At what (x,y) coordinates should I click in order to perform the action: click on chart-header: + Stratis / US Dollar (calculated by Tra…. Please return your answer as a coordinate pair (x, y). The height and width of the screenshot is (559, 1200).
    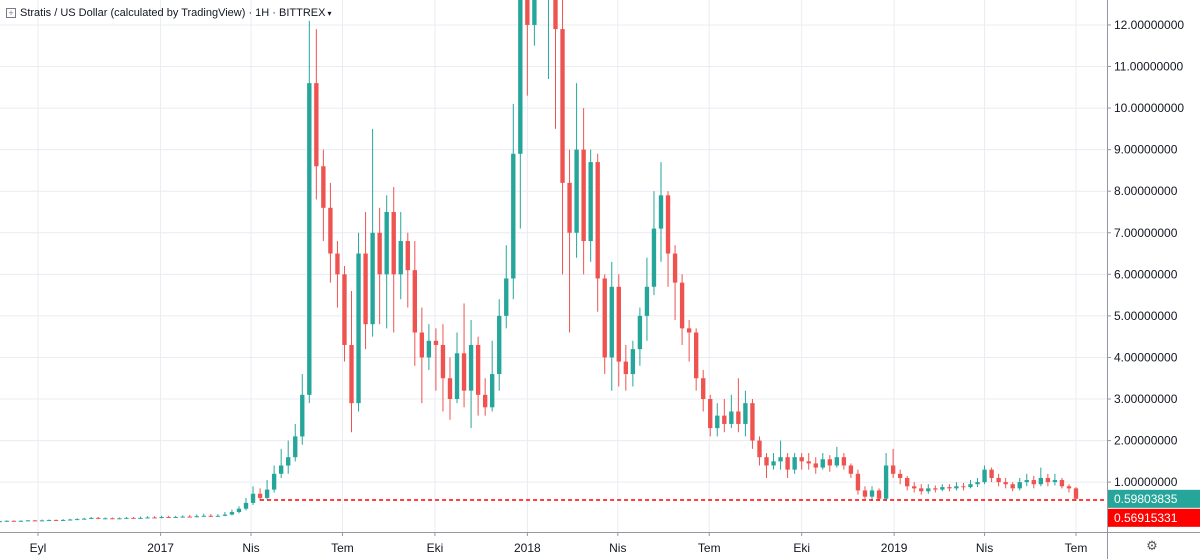
    Looking at the image, I should click on (168, 13).